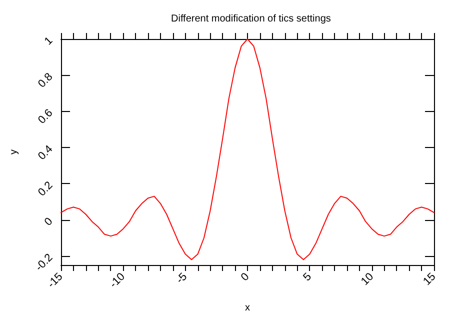 This screenshot has height=320, width=450. What do you see at coordinates (46, 116) in the screenshot?
I see `y-tick-label: 0.6` at bounding box center [46, 116].